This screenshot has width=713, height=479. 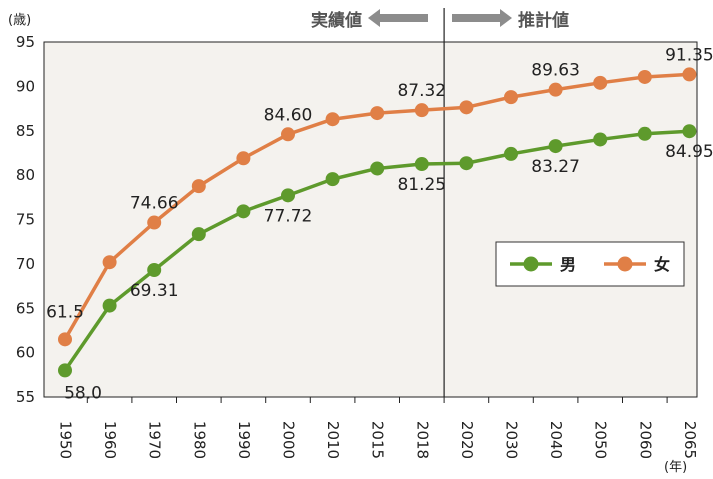 I want to click on x-tick-label: 2030, so click(x=512, y=440).